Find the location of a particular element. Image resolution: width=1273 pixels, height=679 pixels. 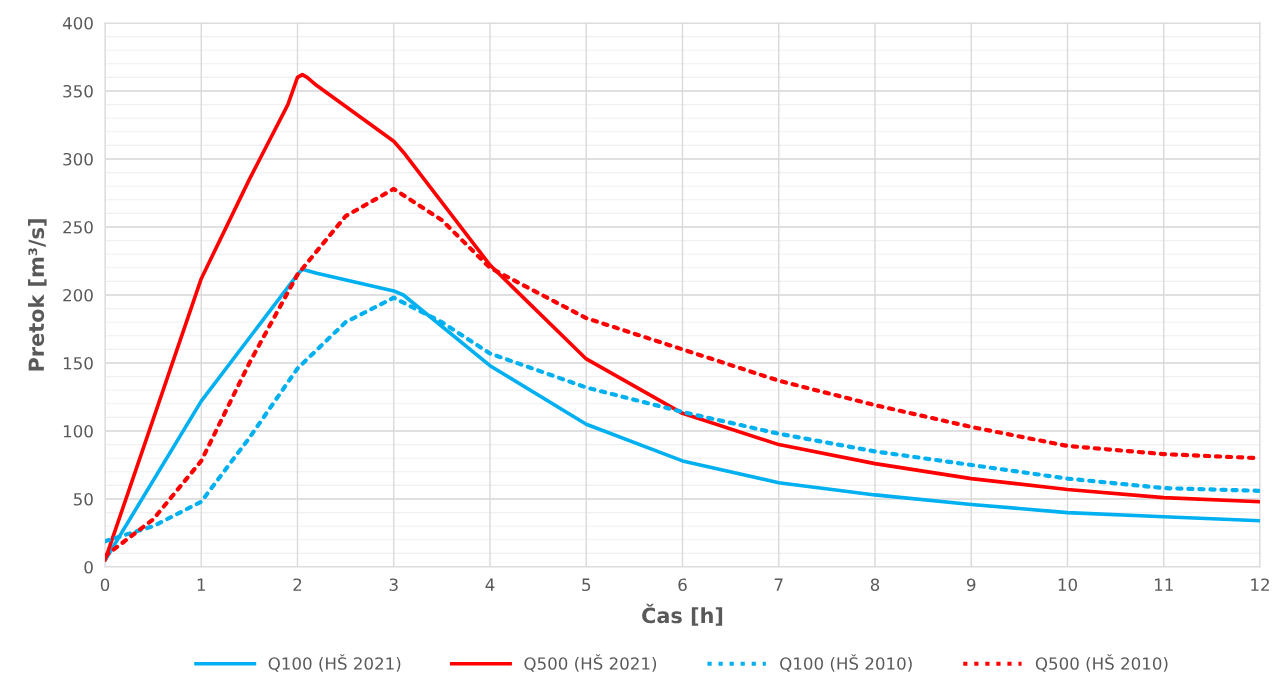

x-tick-label: 5 is located at coordinates (586, 585).